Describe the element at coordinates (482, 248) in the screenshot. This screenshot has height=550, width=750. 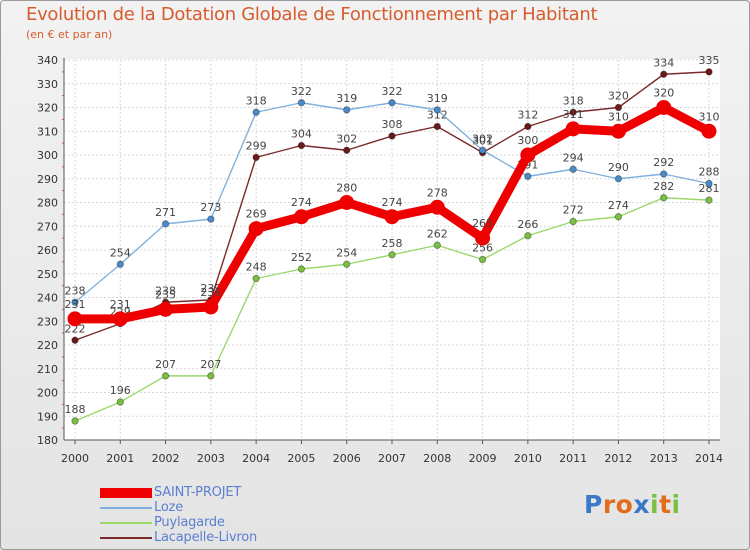
I see `data-label-puylagarde: 256` at that location.